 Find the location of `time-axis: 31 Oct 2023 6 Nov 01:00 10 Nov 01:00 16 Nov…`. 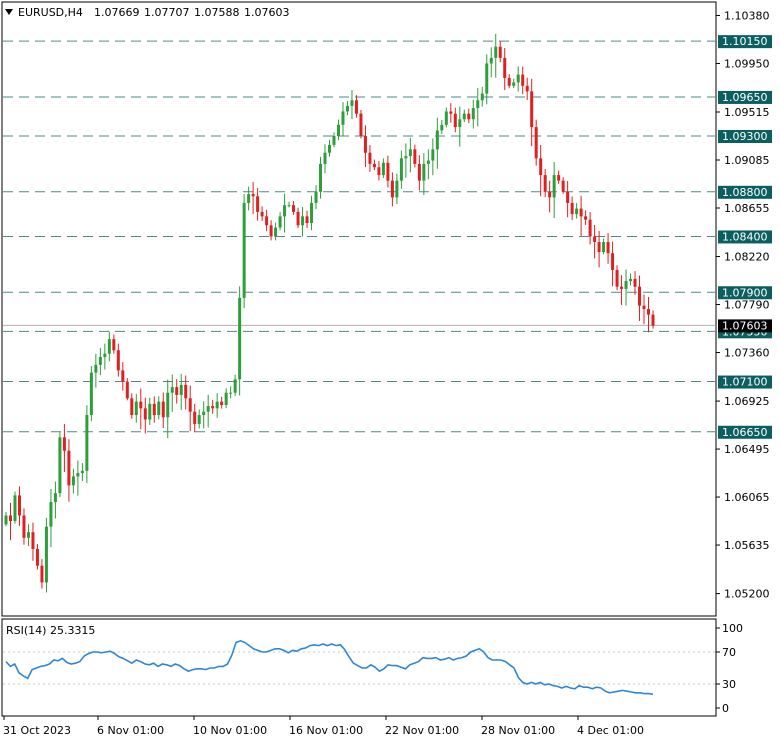

time-axis: 31 Oct 2023 6 Nov 01:00 10 Nov 01:00 16 Nov… is located at coordinates (323, 726).